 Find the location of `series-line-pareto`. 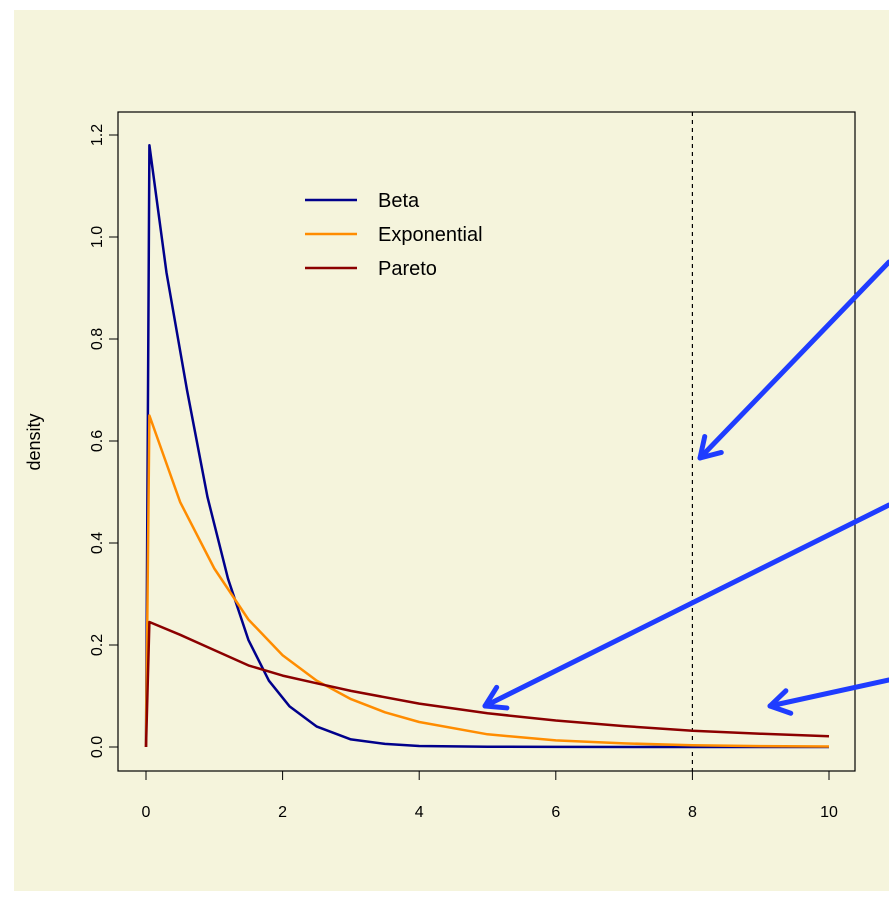

series-line-pareto is located at coordinates (487, 684).